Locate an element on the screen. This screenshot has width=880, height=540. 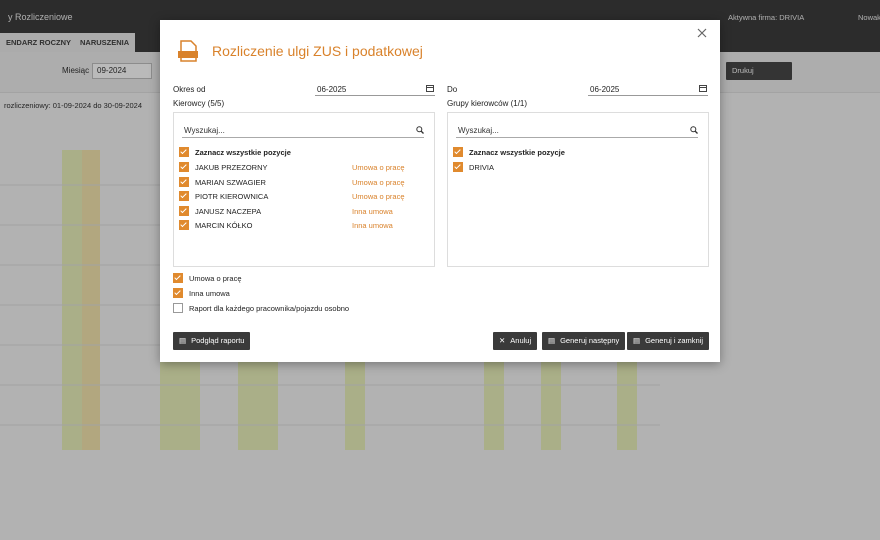
tab: ENDARZ ROCZNY is located at coordinates (38, 42).